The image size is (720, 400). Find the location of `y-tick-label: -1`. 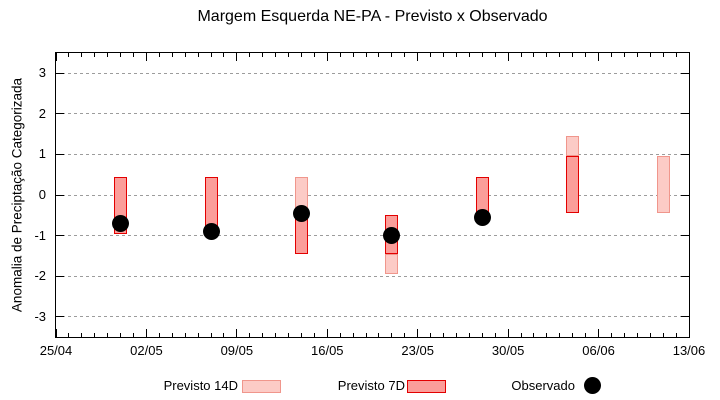

y-tick-label: -1 is located at coordinates (40, 235).